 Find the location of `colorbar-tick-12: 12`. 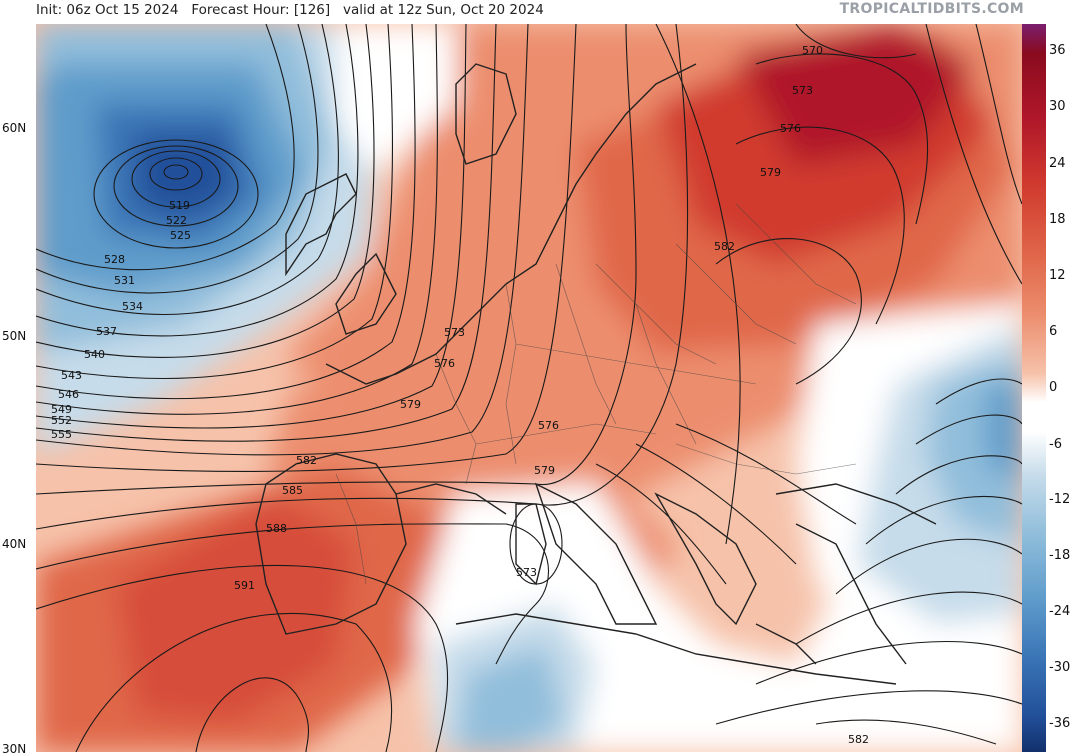

colorbar-tick-12: 12 is located at coordinates (1057, 275).